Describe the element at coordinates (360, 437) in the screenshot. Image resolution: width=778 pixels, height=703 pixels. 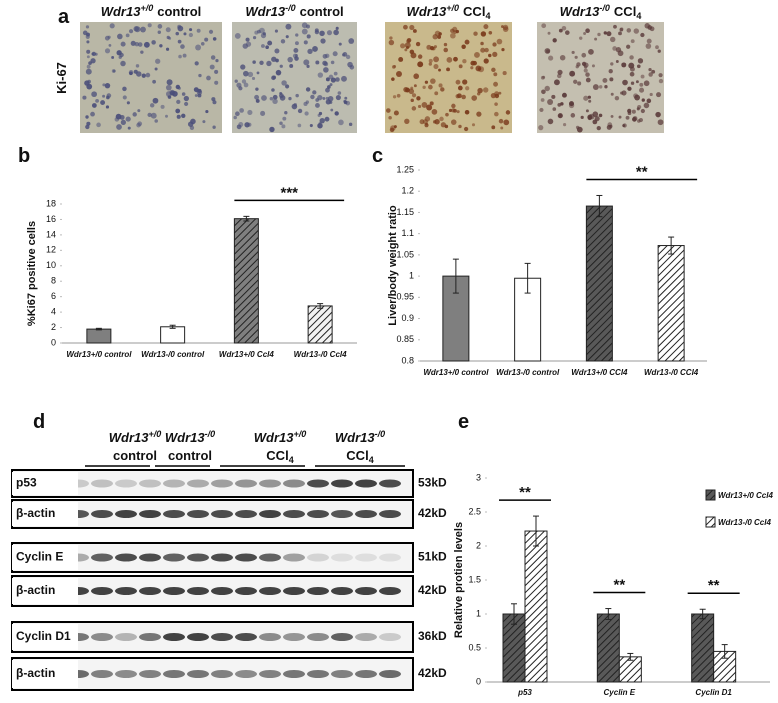
I see `group-header: Wdr13-/0` at that location.